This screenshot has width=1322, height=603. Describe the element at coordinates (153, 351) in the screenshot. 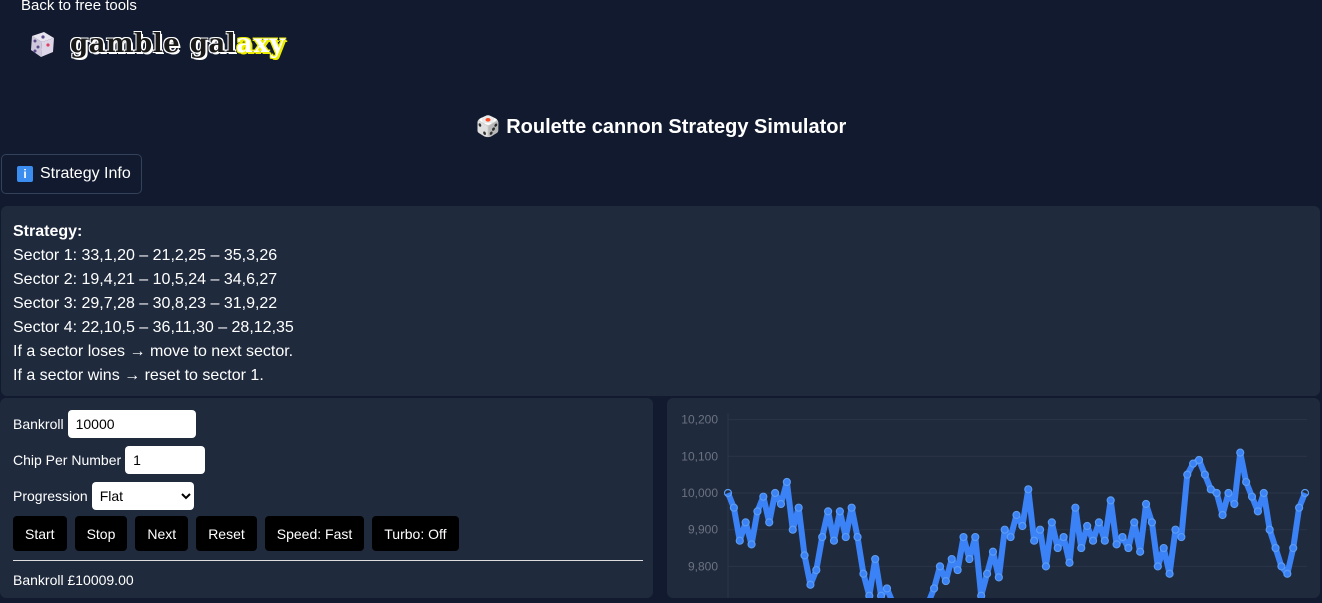

I see `strategy-line: If a sector loses → move to next sector.` at that location.